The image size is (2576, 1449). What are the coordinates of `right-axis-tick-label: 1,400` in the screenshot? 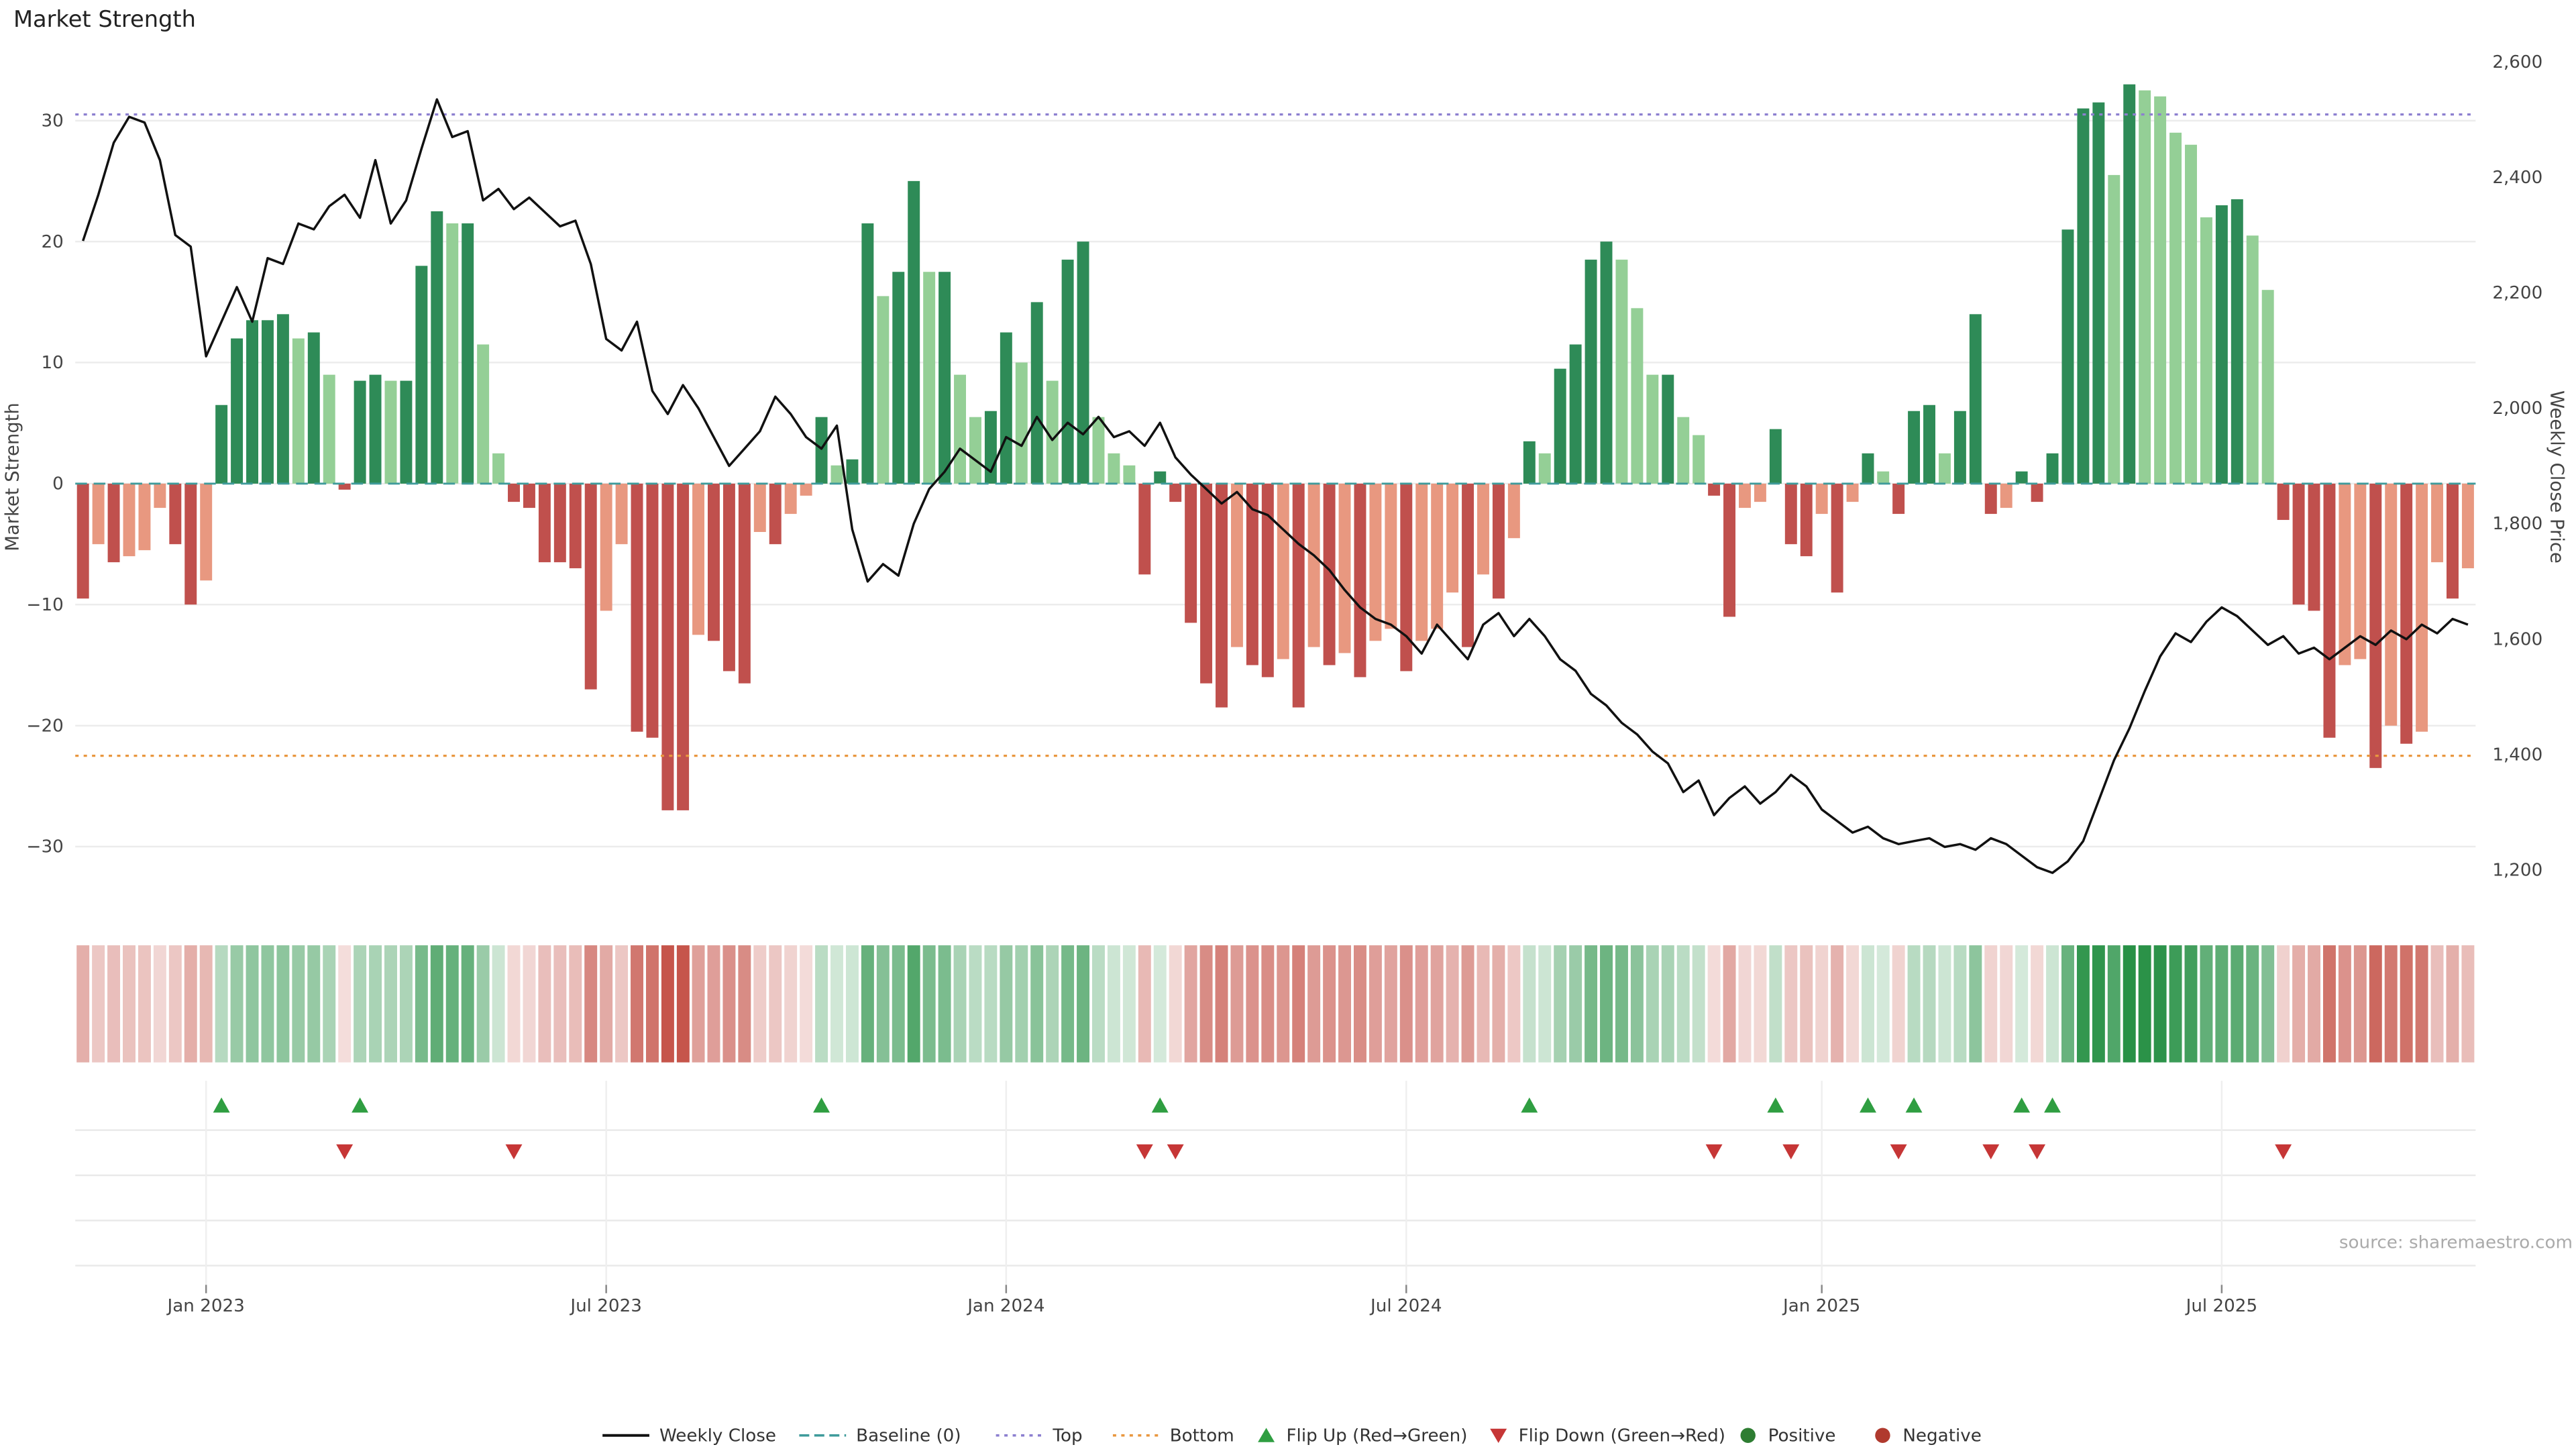 It's located at (2517, 755).